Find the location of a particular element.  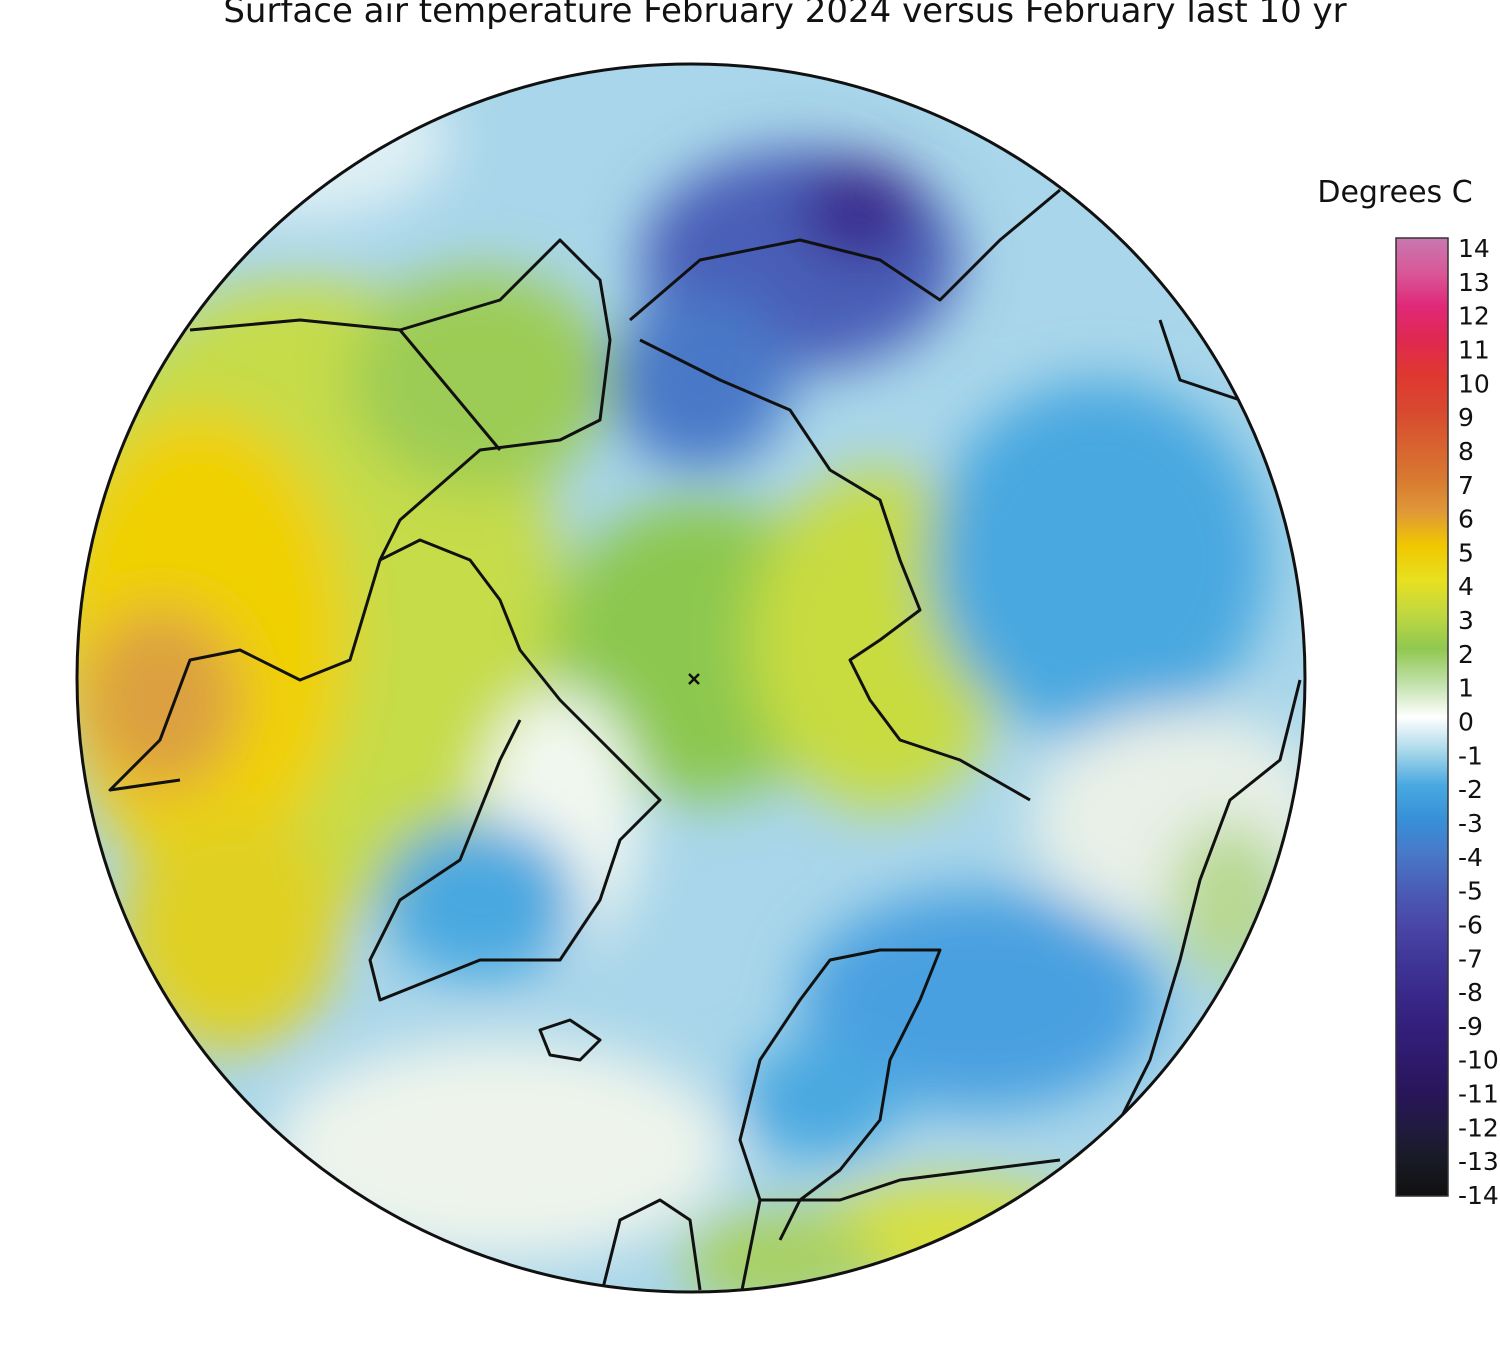

colorbar-tick-label: 8 is located at coordinates (1466, 451).